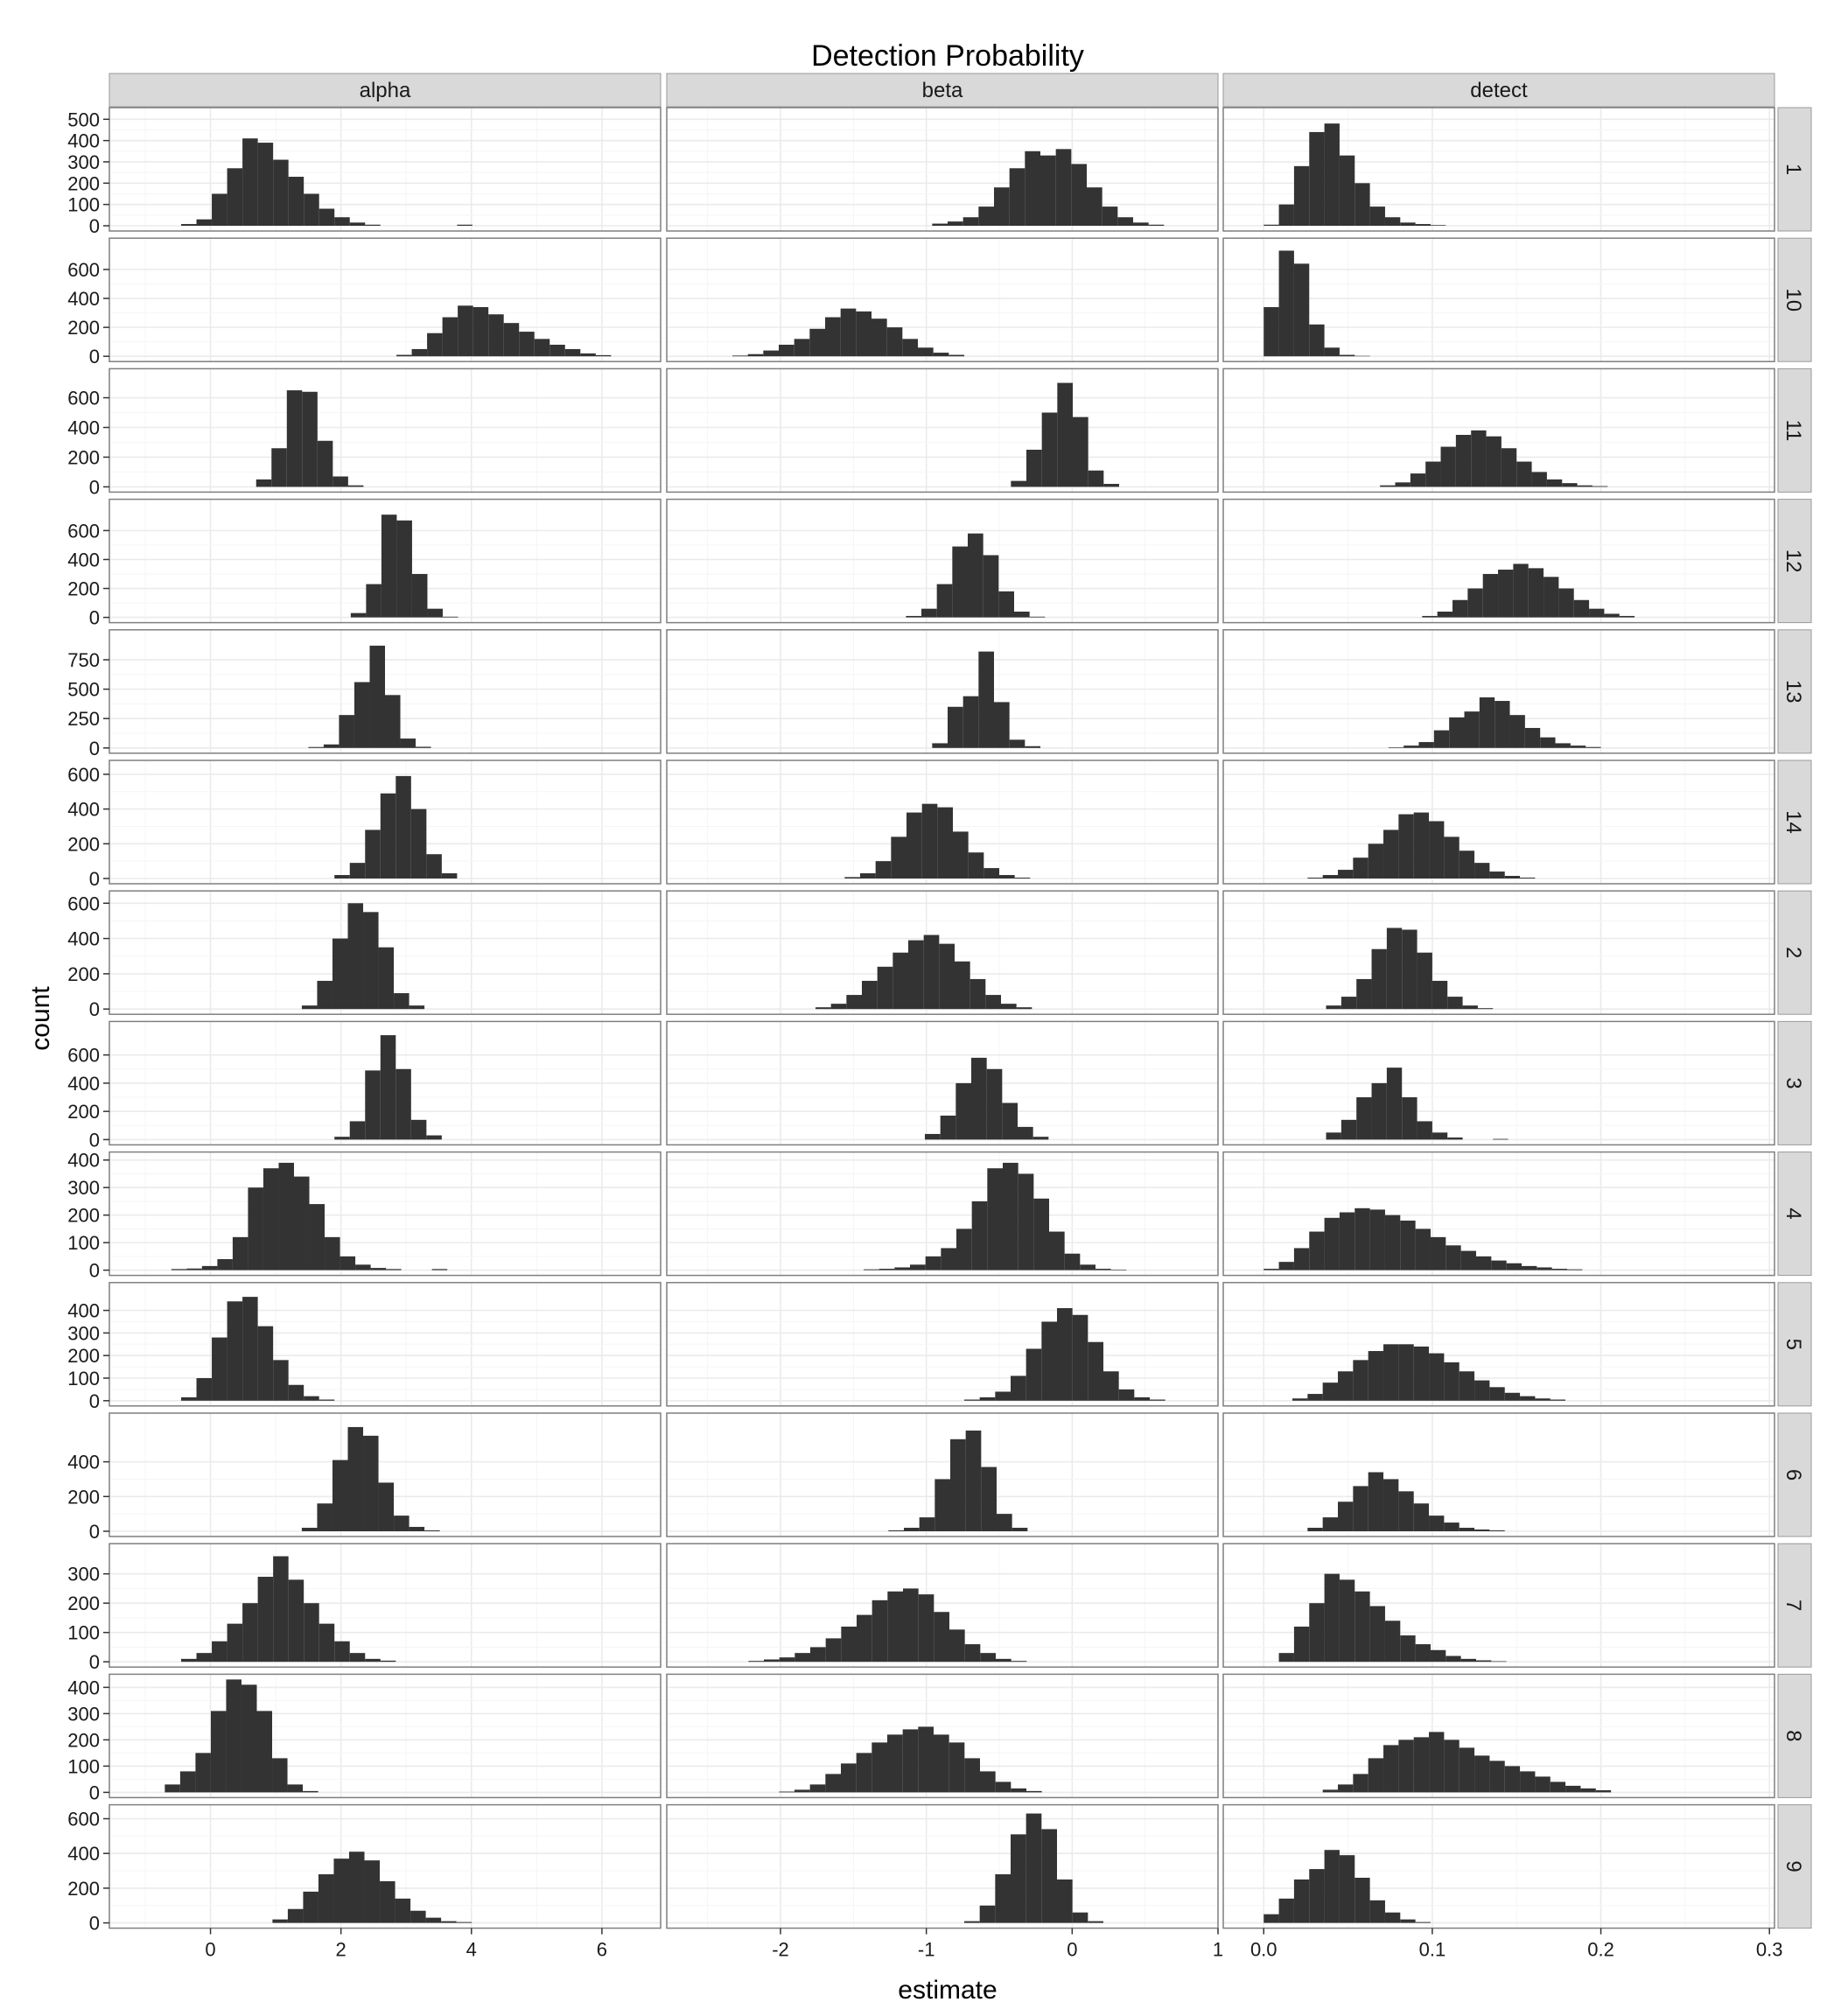 The height and width of the screenshot is (2016, 1848). Describe the element at coordinates (926, 1950) in the screenshot. I see `x-tick-label: -1` at that location.